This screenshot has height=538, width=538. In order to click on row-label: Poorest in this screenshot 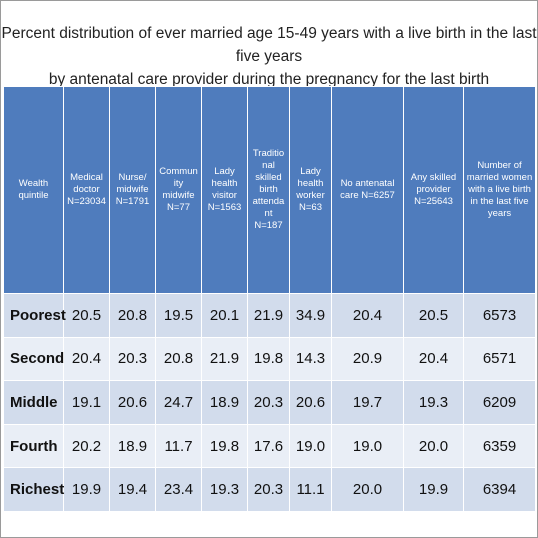, I will do `click(34, 315)`.